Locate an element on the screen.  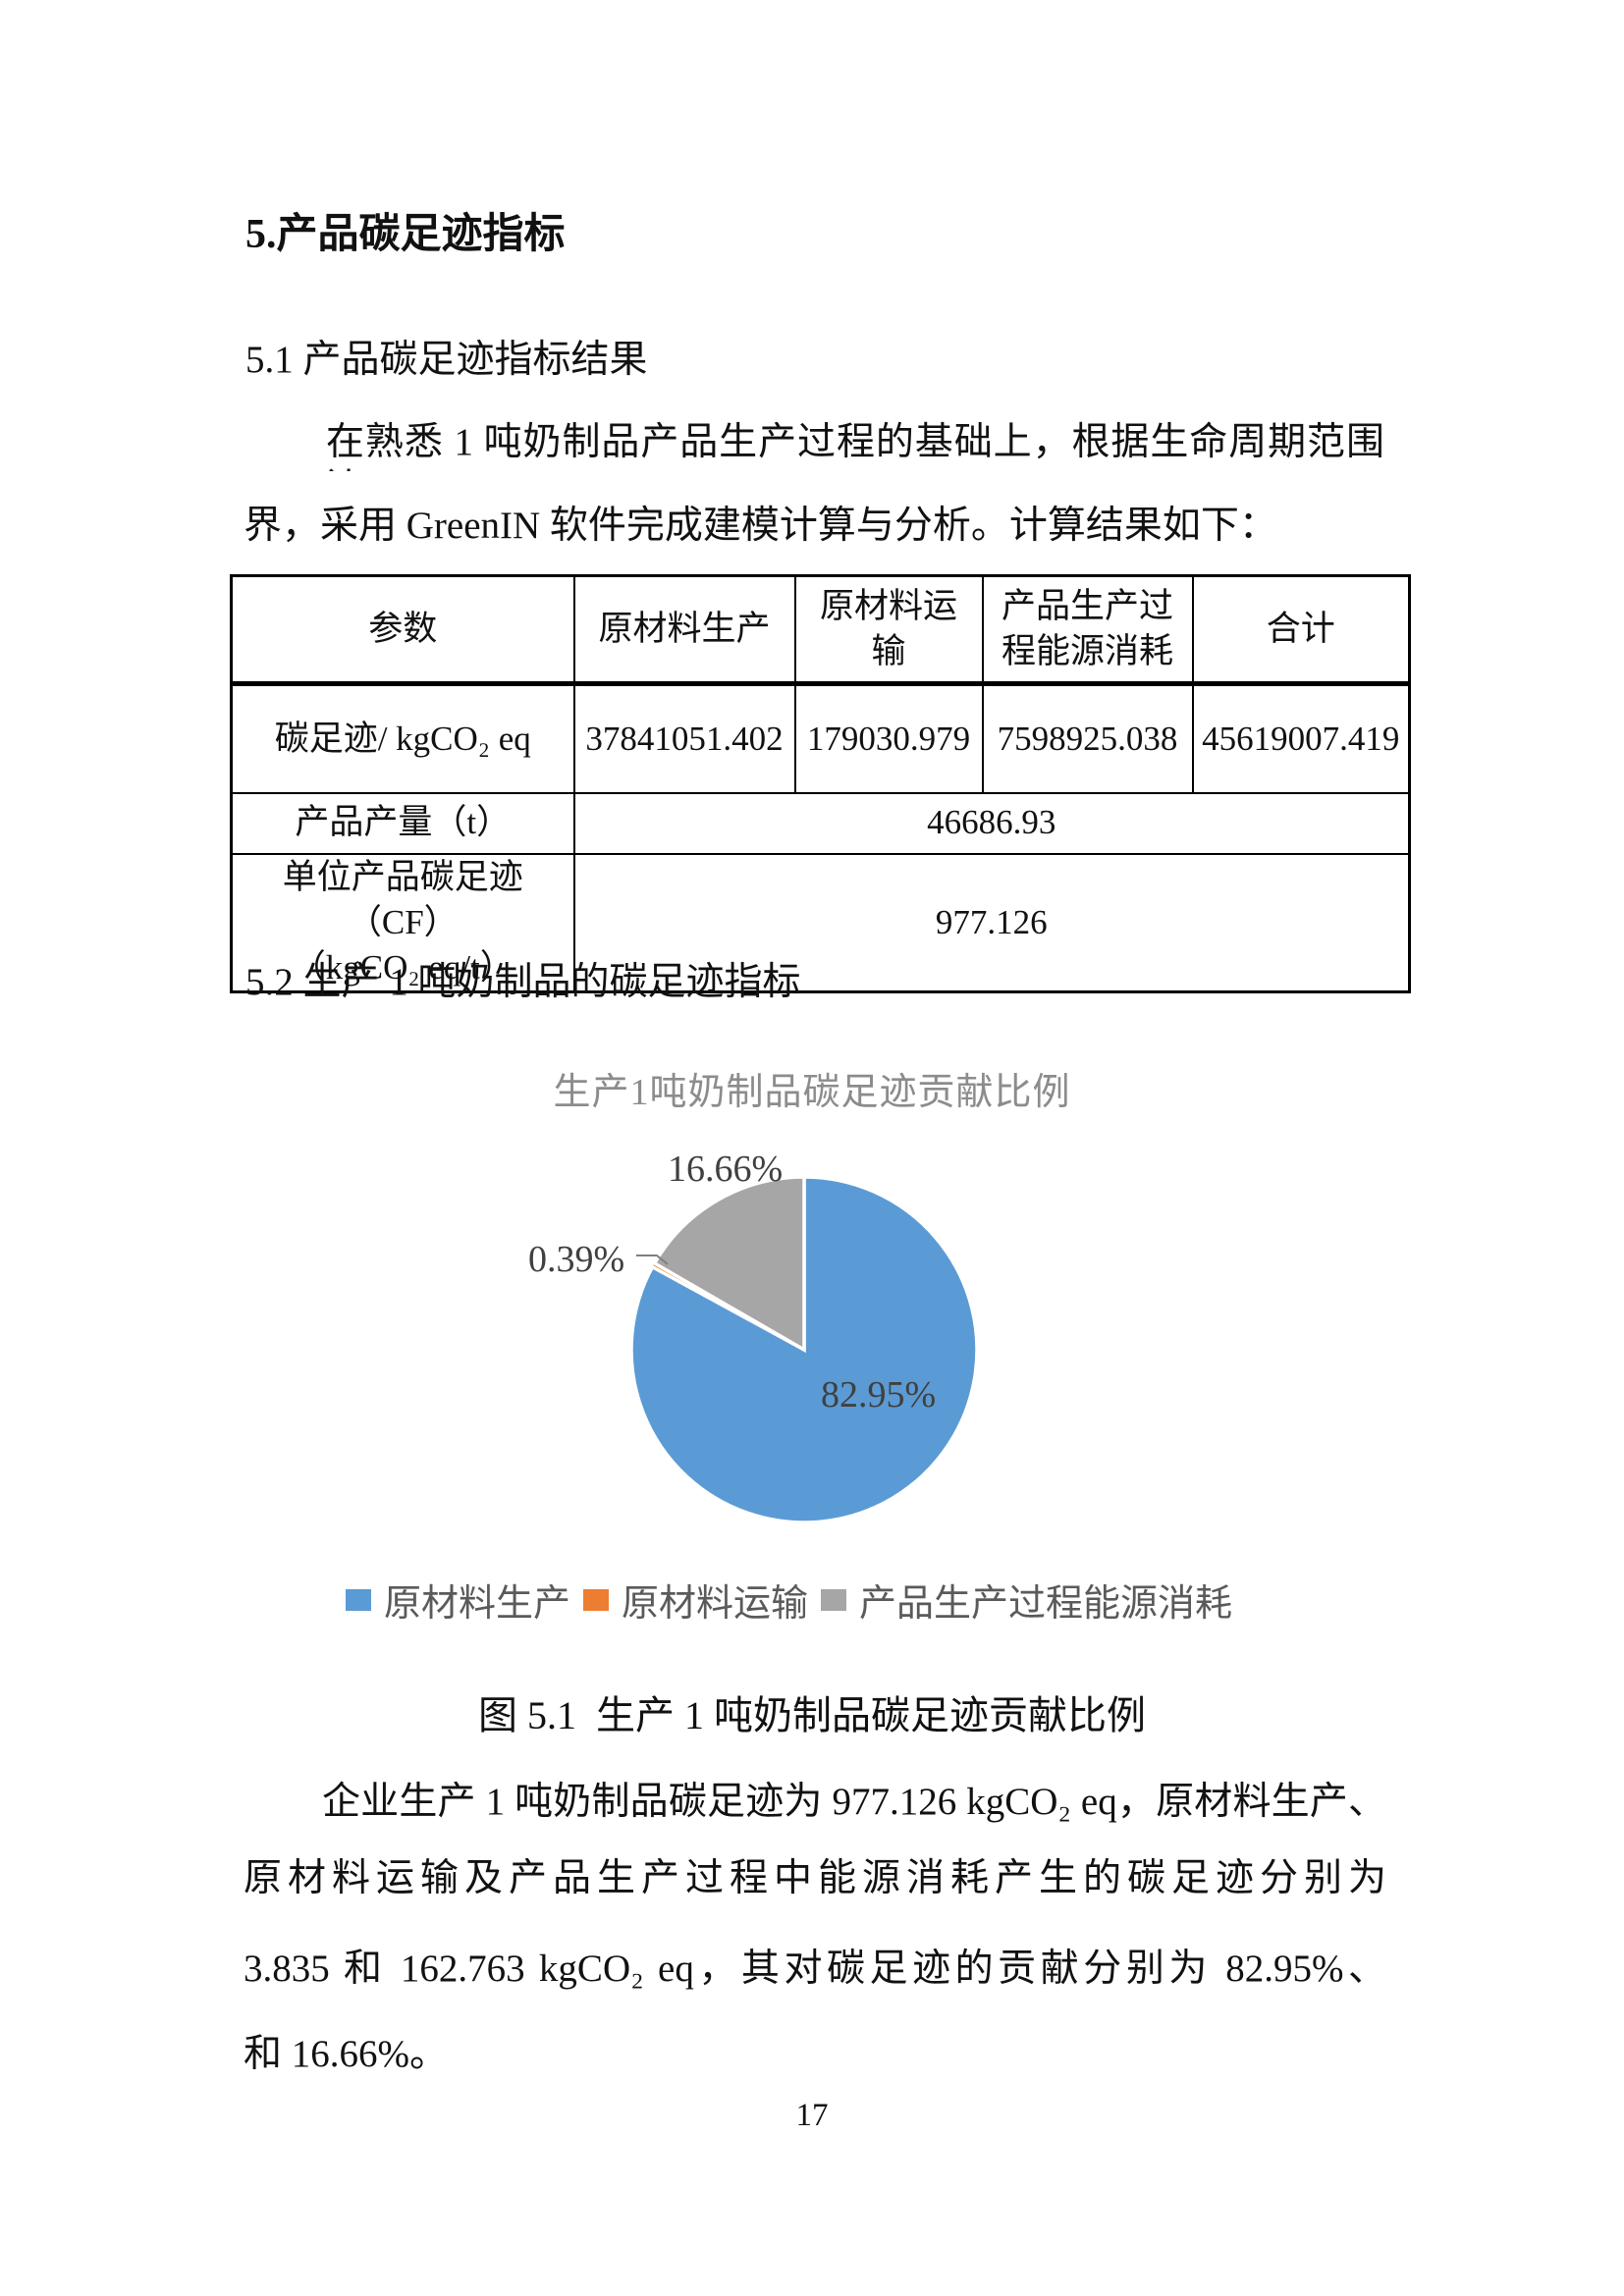
pie-slice-process-energy is located at coordinates (729, 1264).